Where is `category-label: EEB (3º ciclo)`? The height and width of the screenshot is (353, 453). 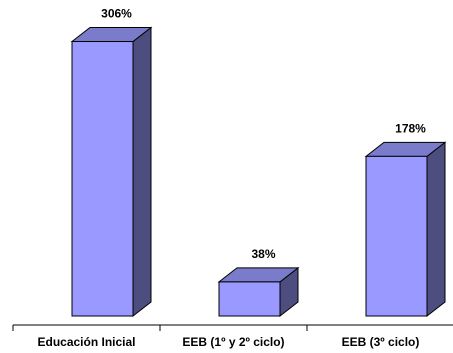
category-label: EEB (3º ciclo) is located at coordinates (381, 342).